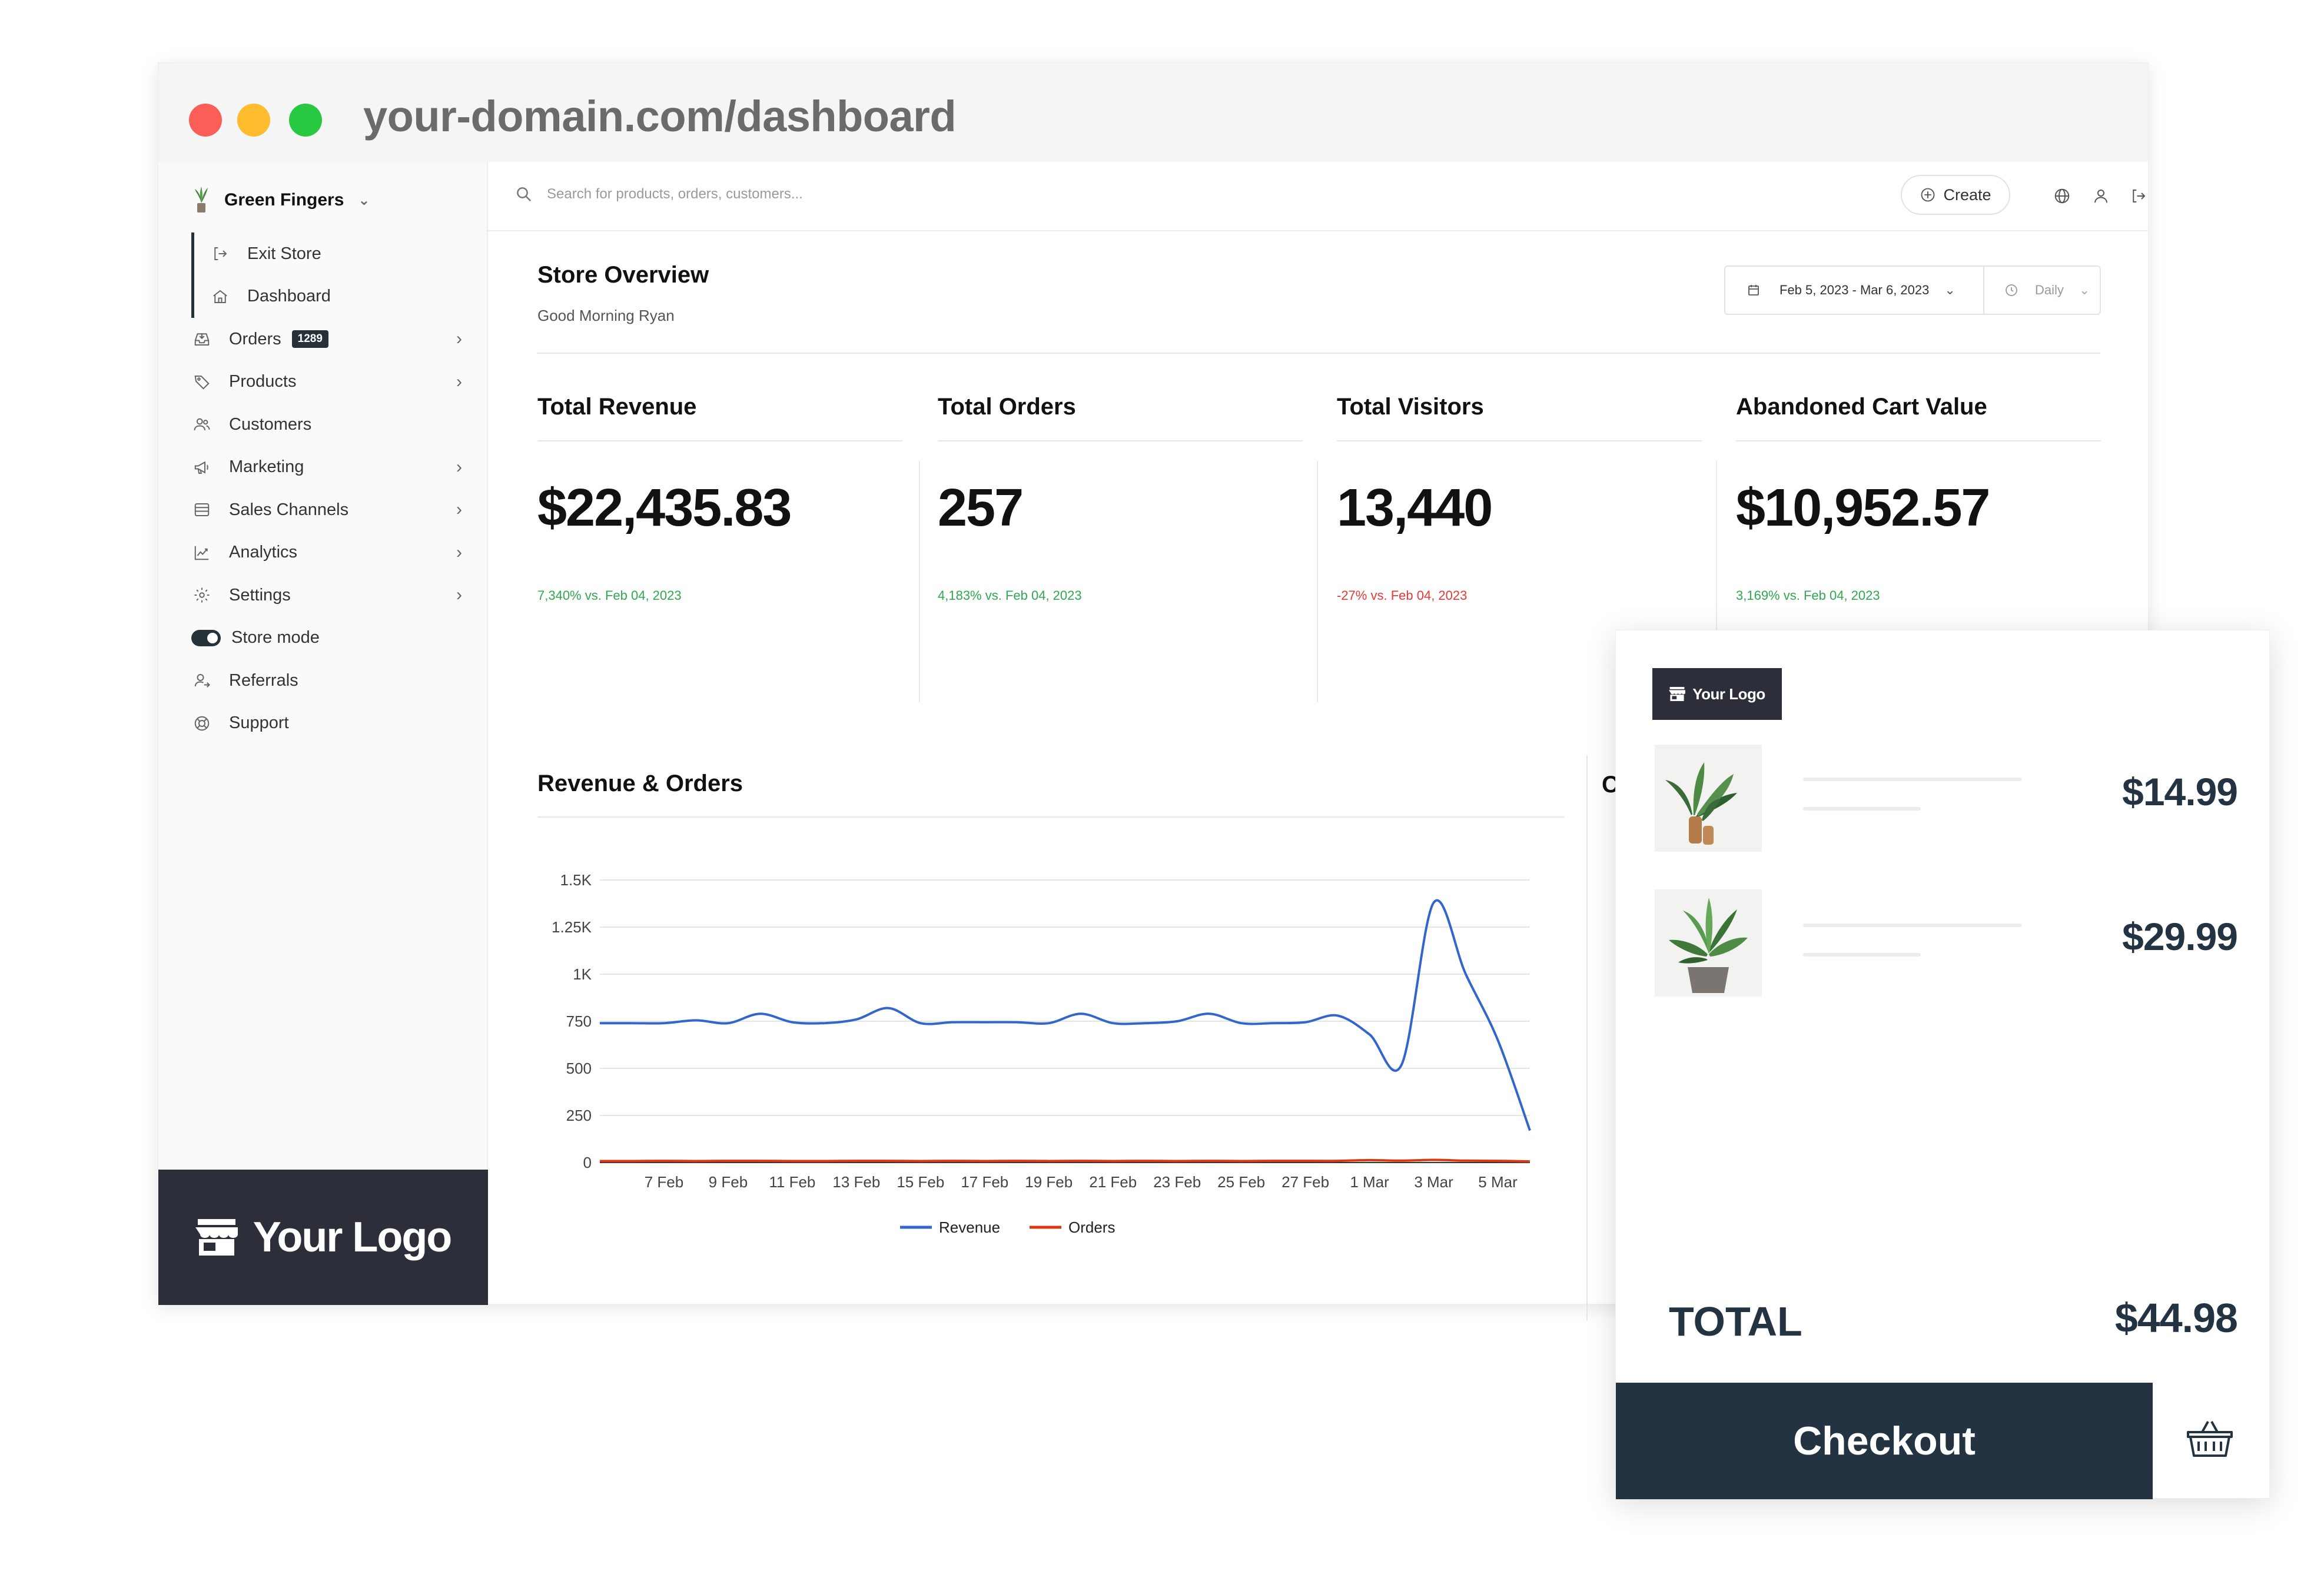 Image resolution: width=2324 pixels, height=1584 pixels. What do you see at coordinates (1091, 1227) in the screenshot?
I see `legend-label: Orders` at bounding box center [1091, 1227].